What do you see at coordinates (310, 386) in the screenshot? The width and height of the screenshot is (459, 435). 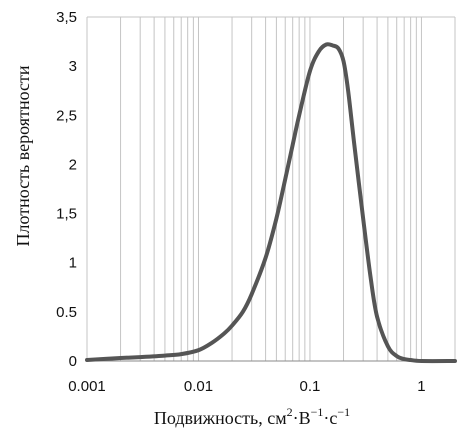 I see `x-tick-label: 0.1` at bounding box center [310, 386].